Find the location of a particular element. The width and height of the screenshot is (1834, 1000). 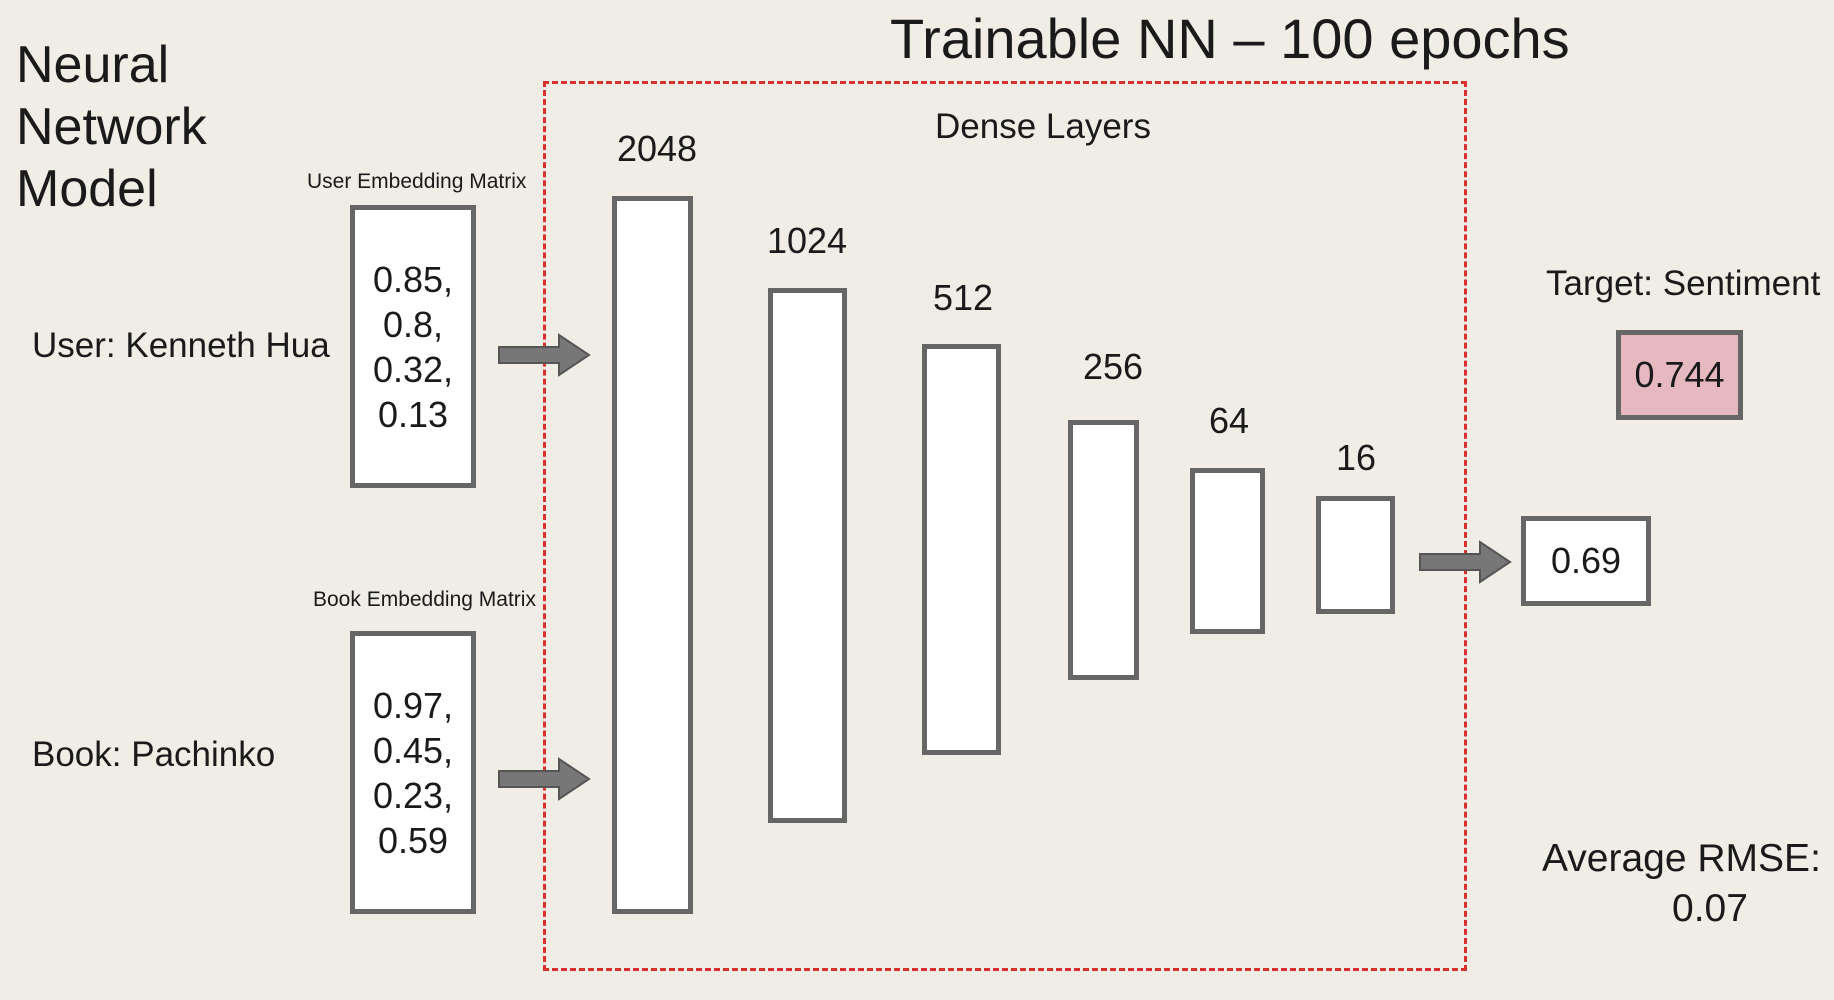

dense-layer-label: 1024 is located at coordinates (807, 240).